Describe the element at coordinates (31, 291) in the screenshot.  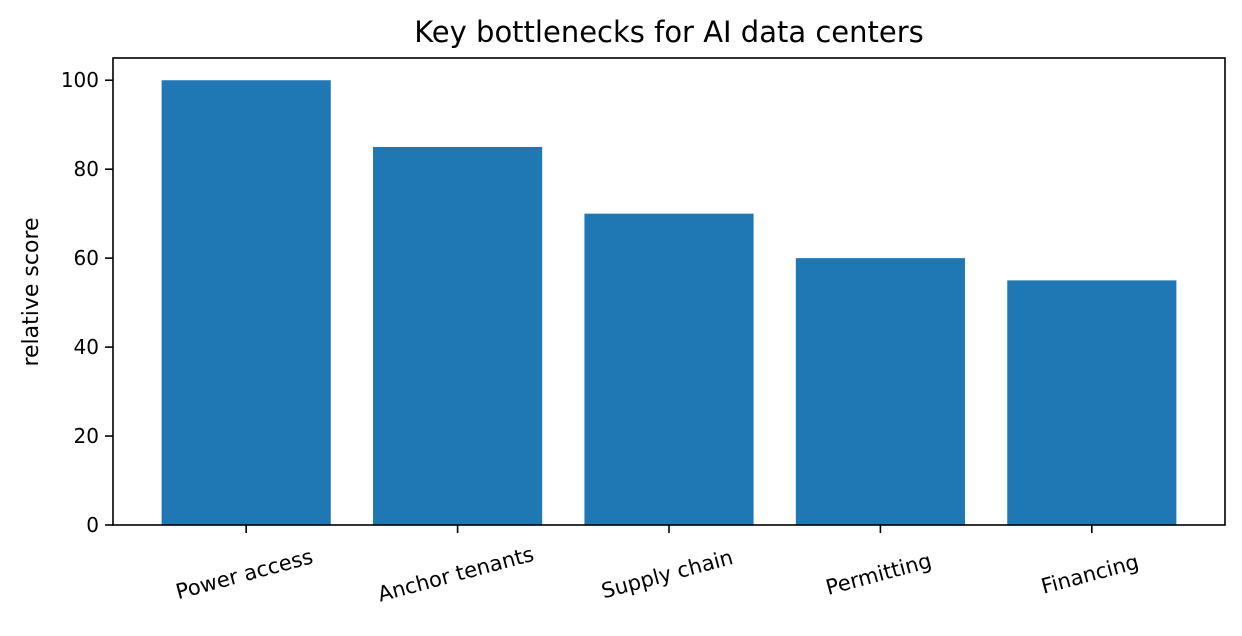
I see `y-axis-label: relative score` at that location.